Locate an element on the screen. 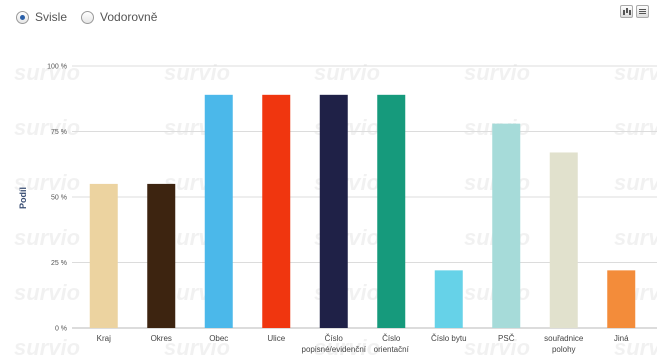 This screenshot has height=357, width=657. horizontal-option: Vodorovně is located at coordinates (119, 17).